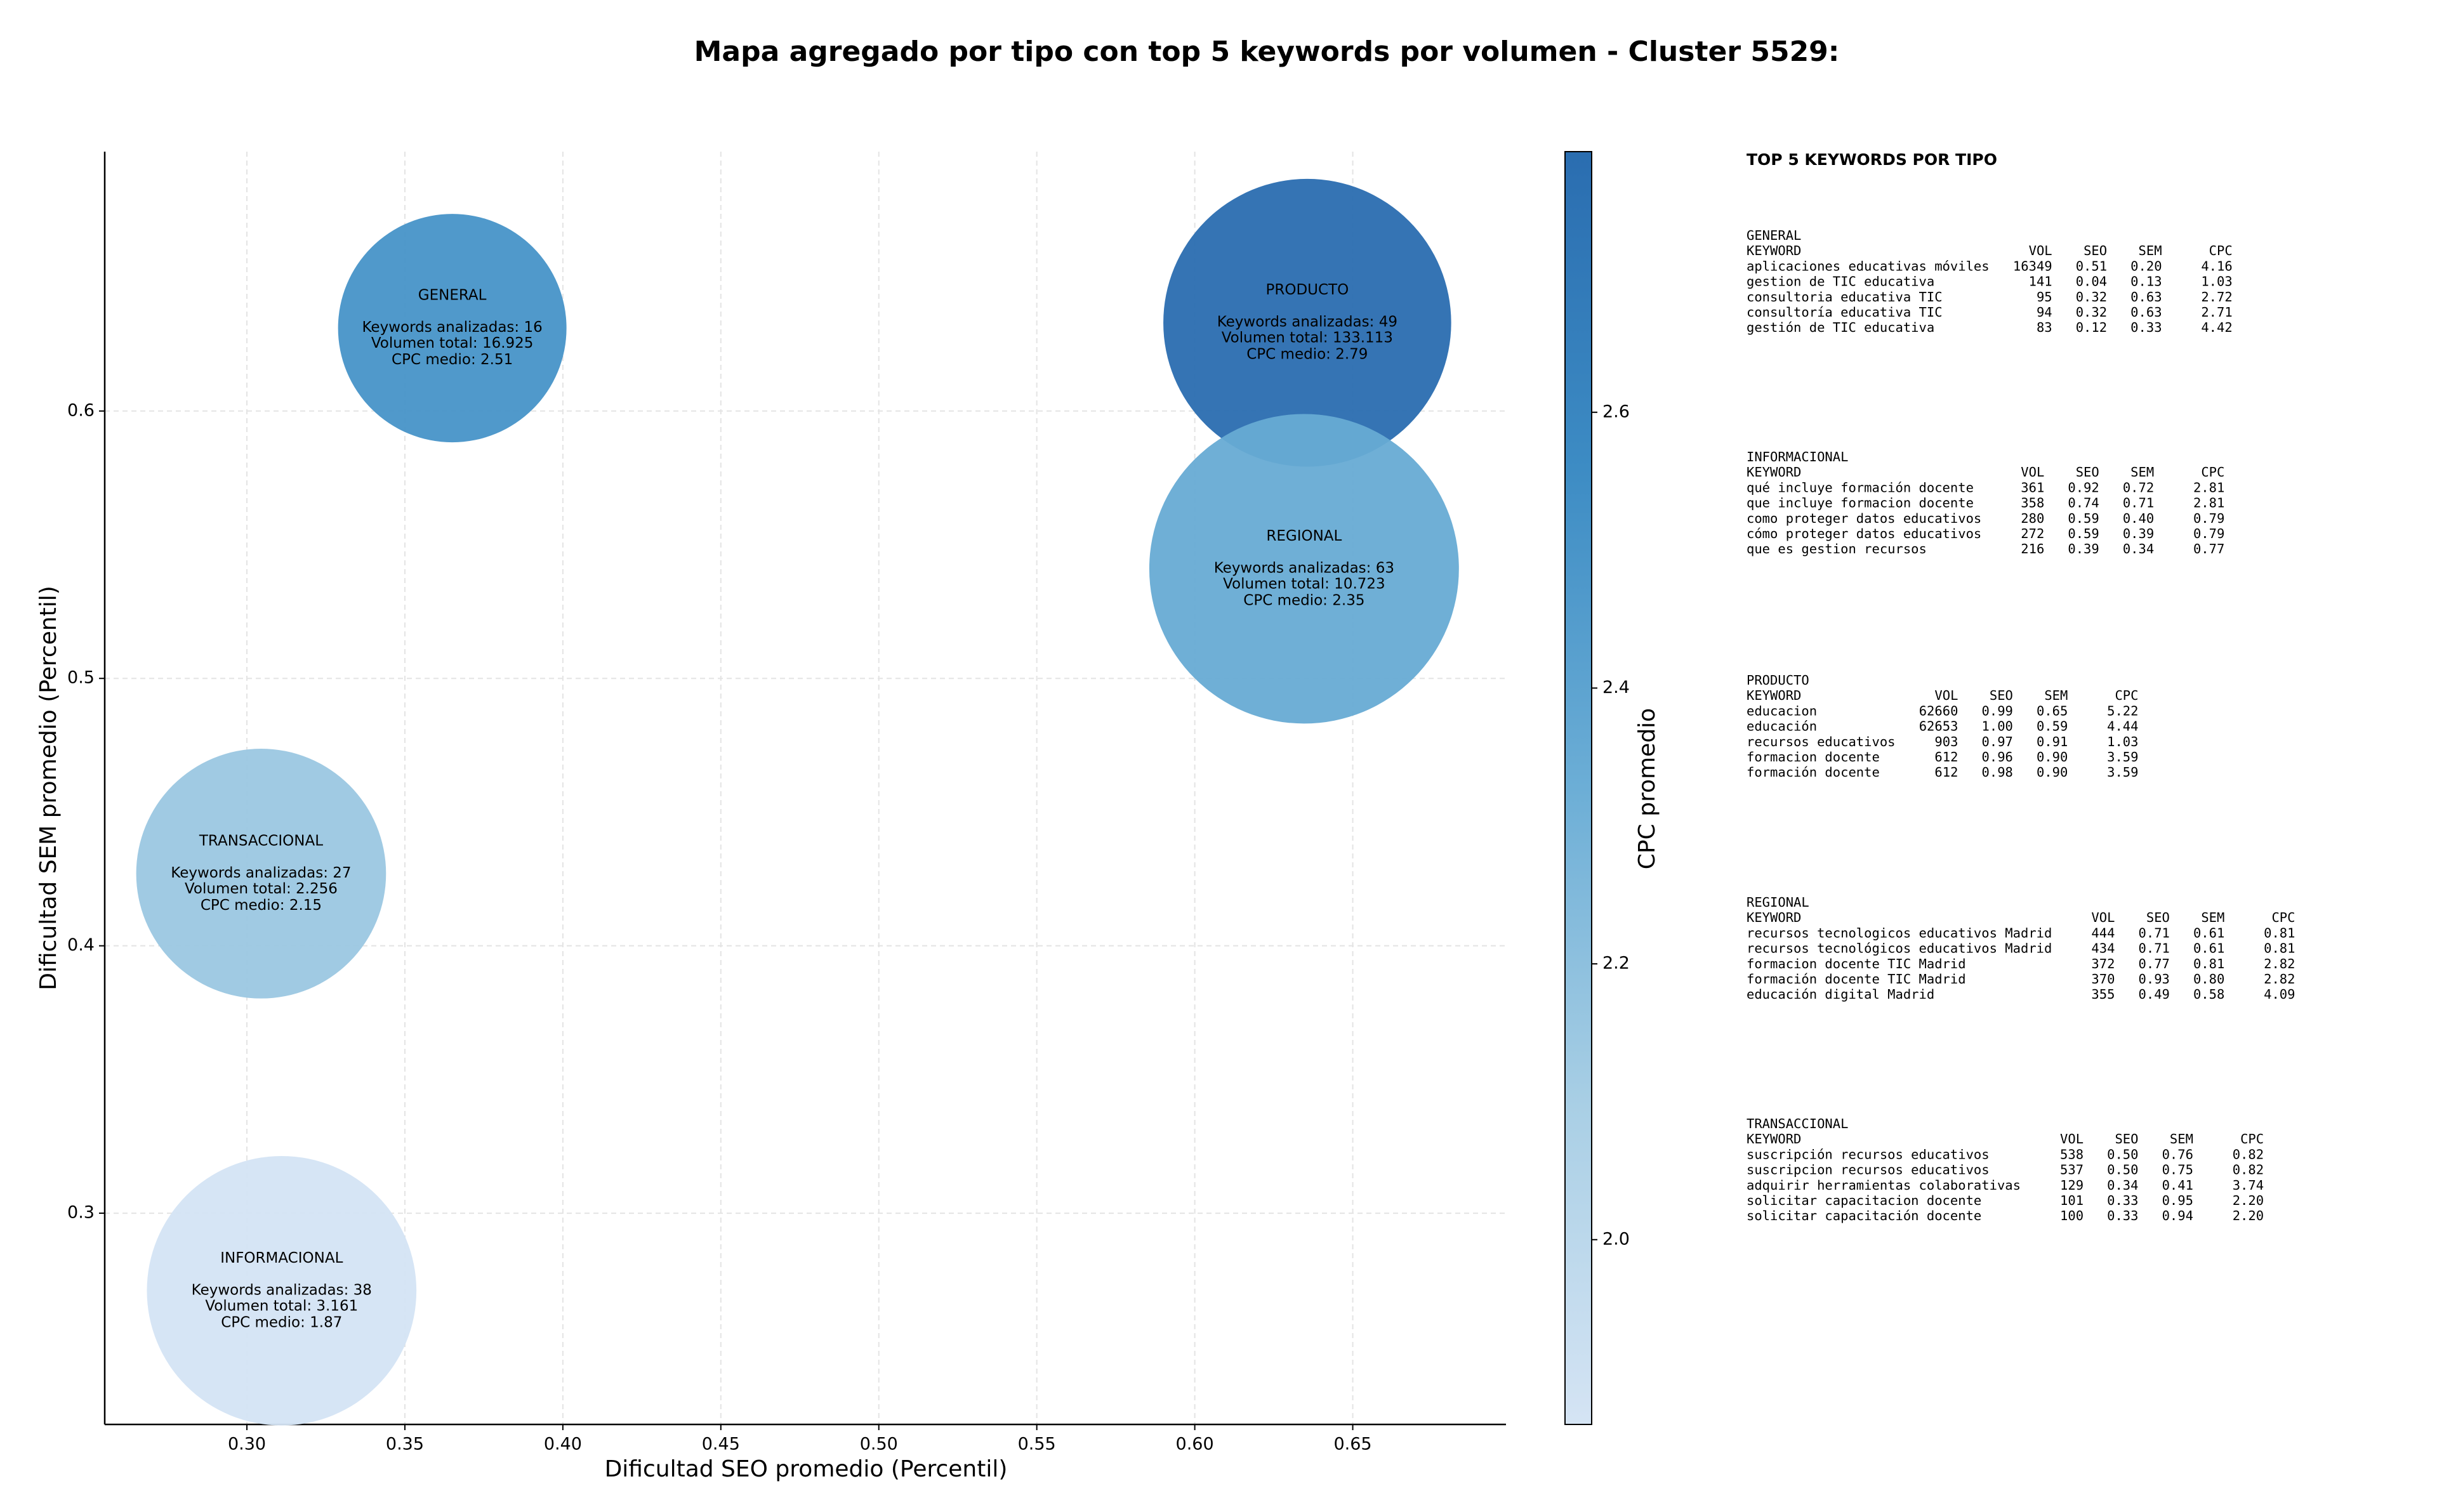 Image resolution: width=2437 pixels, height=1512 pixels. What do you see at coordinates (1946, 773) in the screenshot?
I see `panel-cell: 612` at bounding box center [1946, 773].